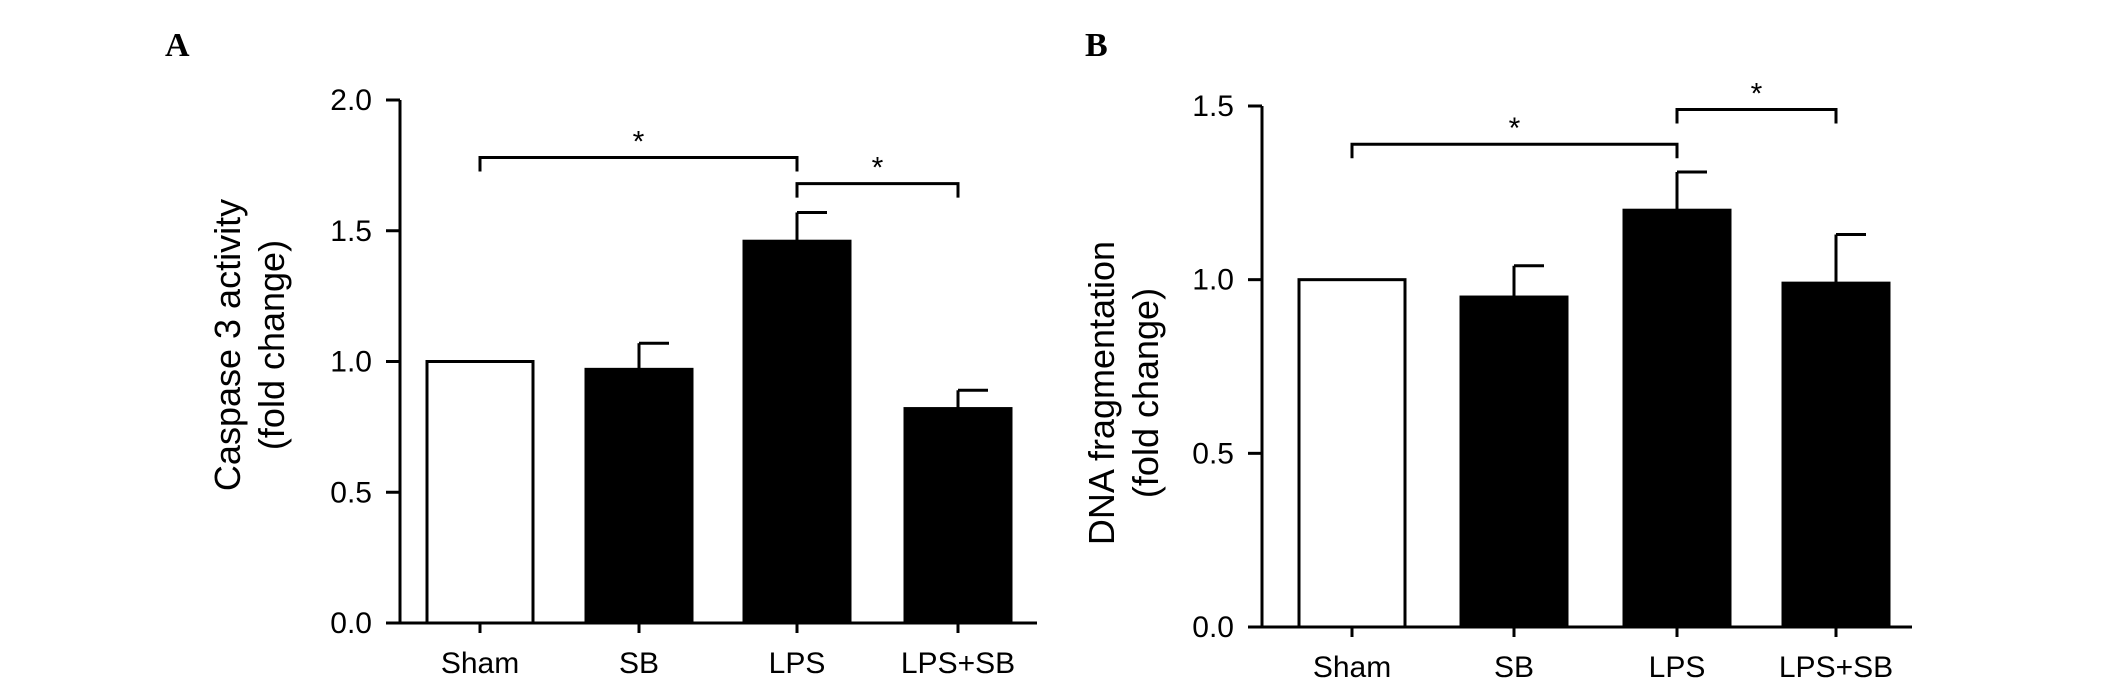  What do you see at coordinates (1677, 418) in the screenshot?
I see `panel-b-bar-lps` at bounding box center [1677, 418].